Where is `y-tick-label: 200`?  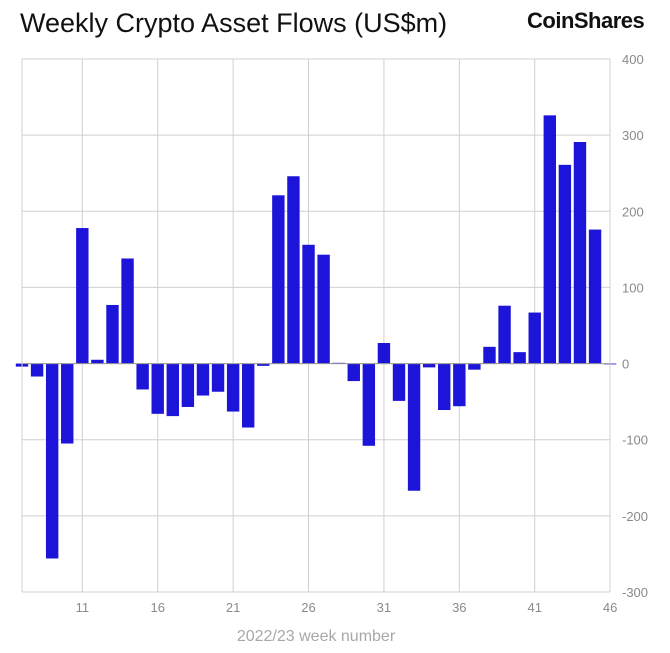
y-tick-label: 200 is located at coordinates (633, 211).